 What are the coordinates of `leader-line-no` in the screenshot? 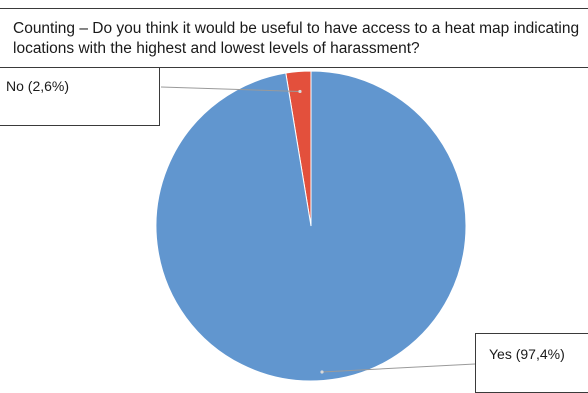 It's located at (230, 89).